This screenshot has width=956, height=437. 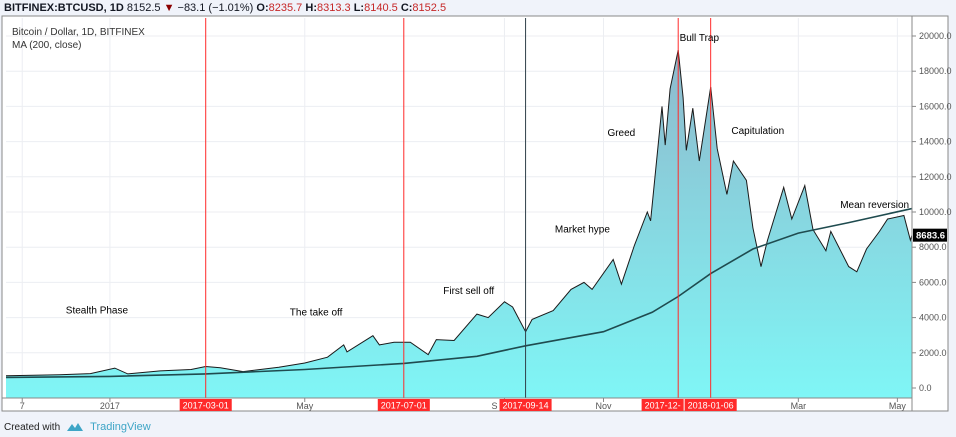 What do you see at coordinates (32, 427) in the screenshot?
I see `created-with-text: Created with` at bounding box center [32, 427].